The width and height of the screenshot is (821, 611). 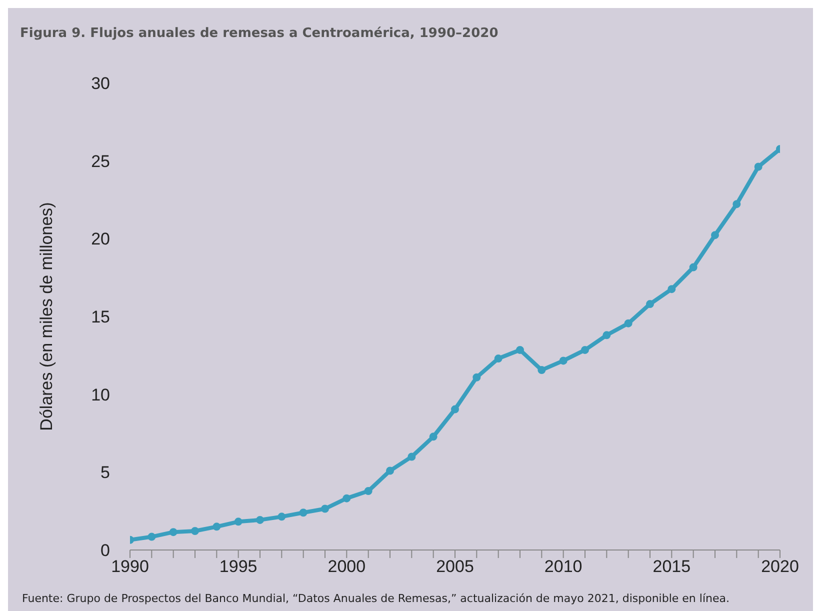 What do you see at coordinates (46, 316) in the screenshot?
I see `y-axis-title: Dólares (en miles de millones)` at bounding box center [46, 316].